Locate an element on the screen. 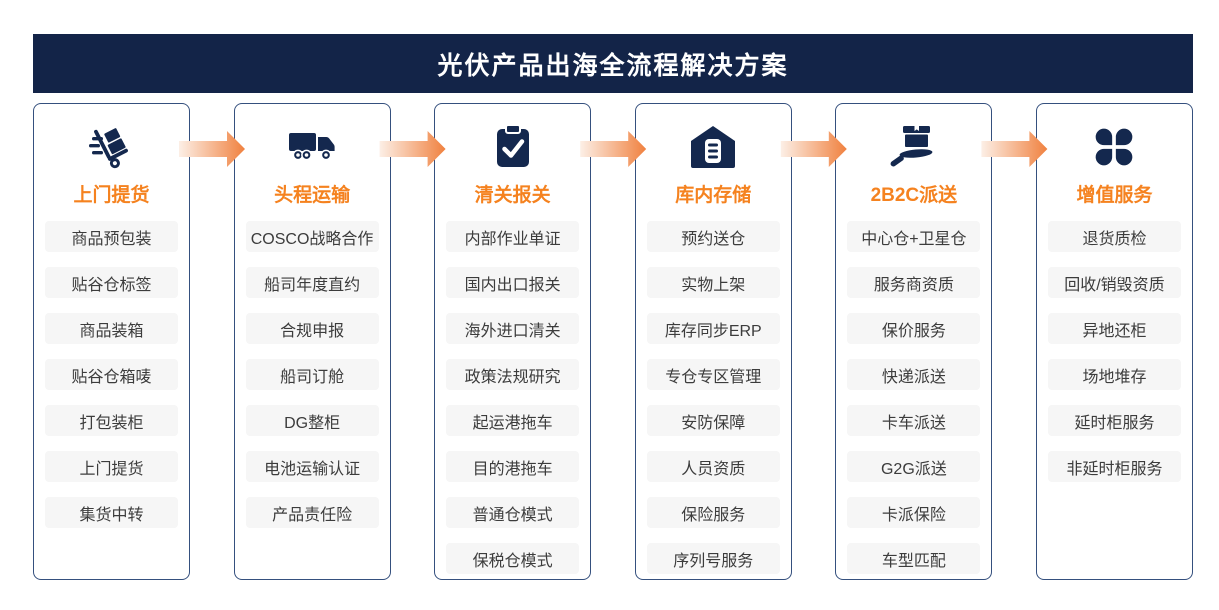 The width and height of the screenshot is (1219, 610). service-item: 普通仓模式 is located at coordinates (513, 512).